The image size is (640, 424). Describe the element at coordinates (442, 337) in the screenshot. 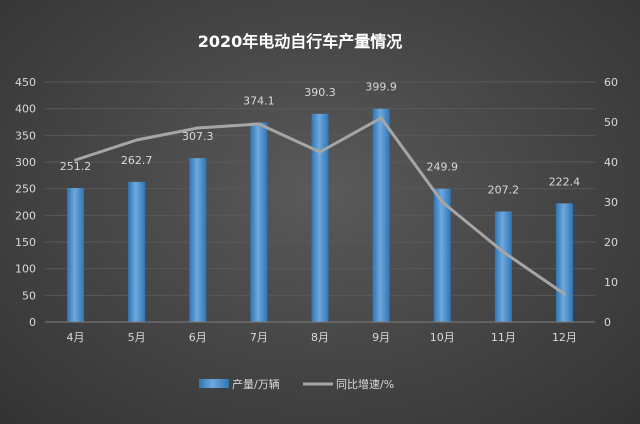

I see `x-tick-label: 10月` at that location.